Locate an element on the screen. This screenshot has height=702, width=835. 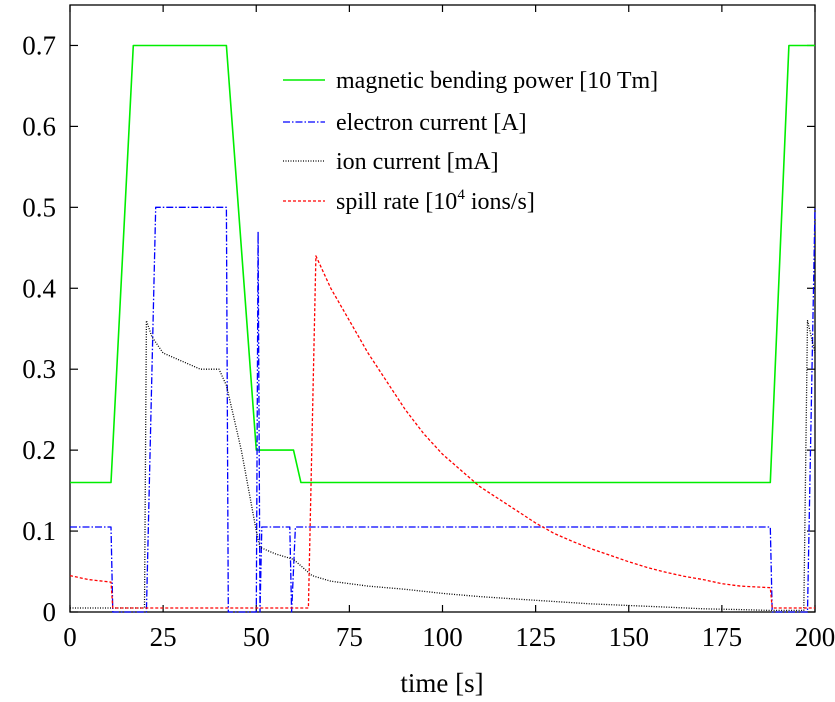
x-tick-label: 200 is located at coordinates (815, 637).